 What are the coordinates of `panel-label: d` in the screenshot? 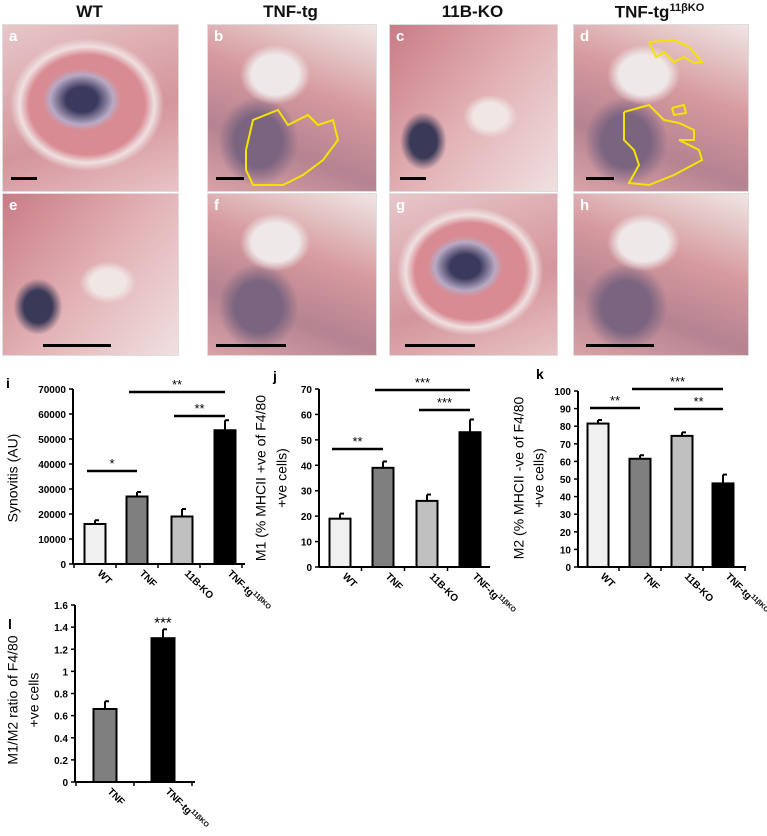 It's located at (585, 36).